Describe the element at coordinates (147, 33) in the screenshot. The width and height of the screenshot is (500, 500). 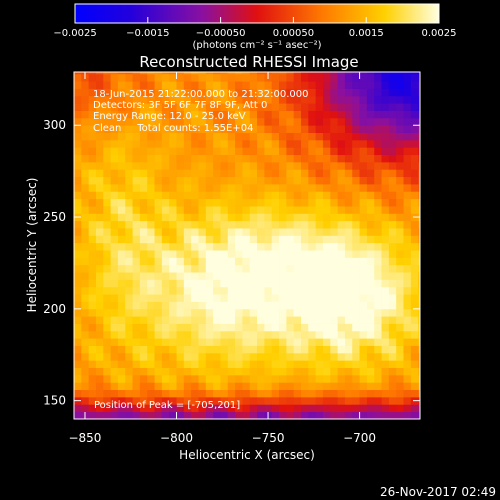
I see `colorbar-tick-label: −0.0015` at that location.